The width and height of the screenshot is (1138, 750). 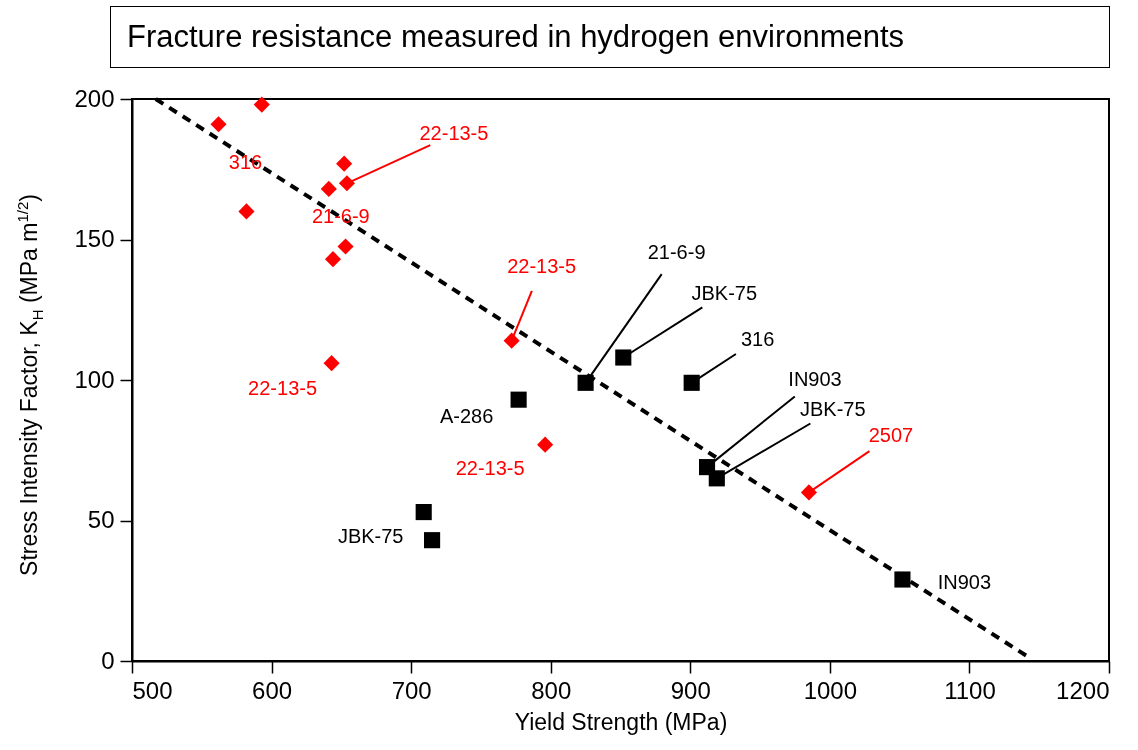 I want to click on y-tick-label: 150, so click(x=94, y=238).